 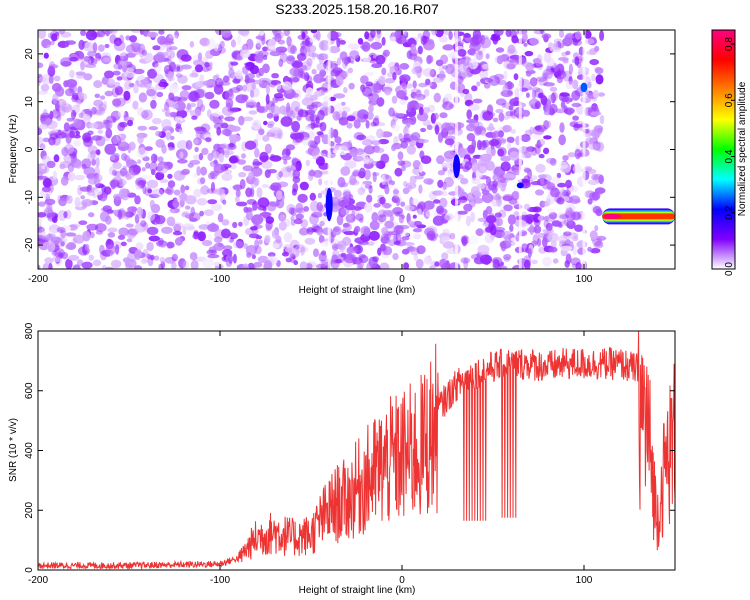 I want to click on y-tick-label: 20, so click(x=29, y=54).